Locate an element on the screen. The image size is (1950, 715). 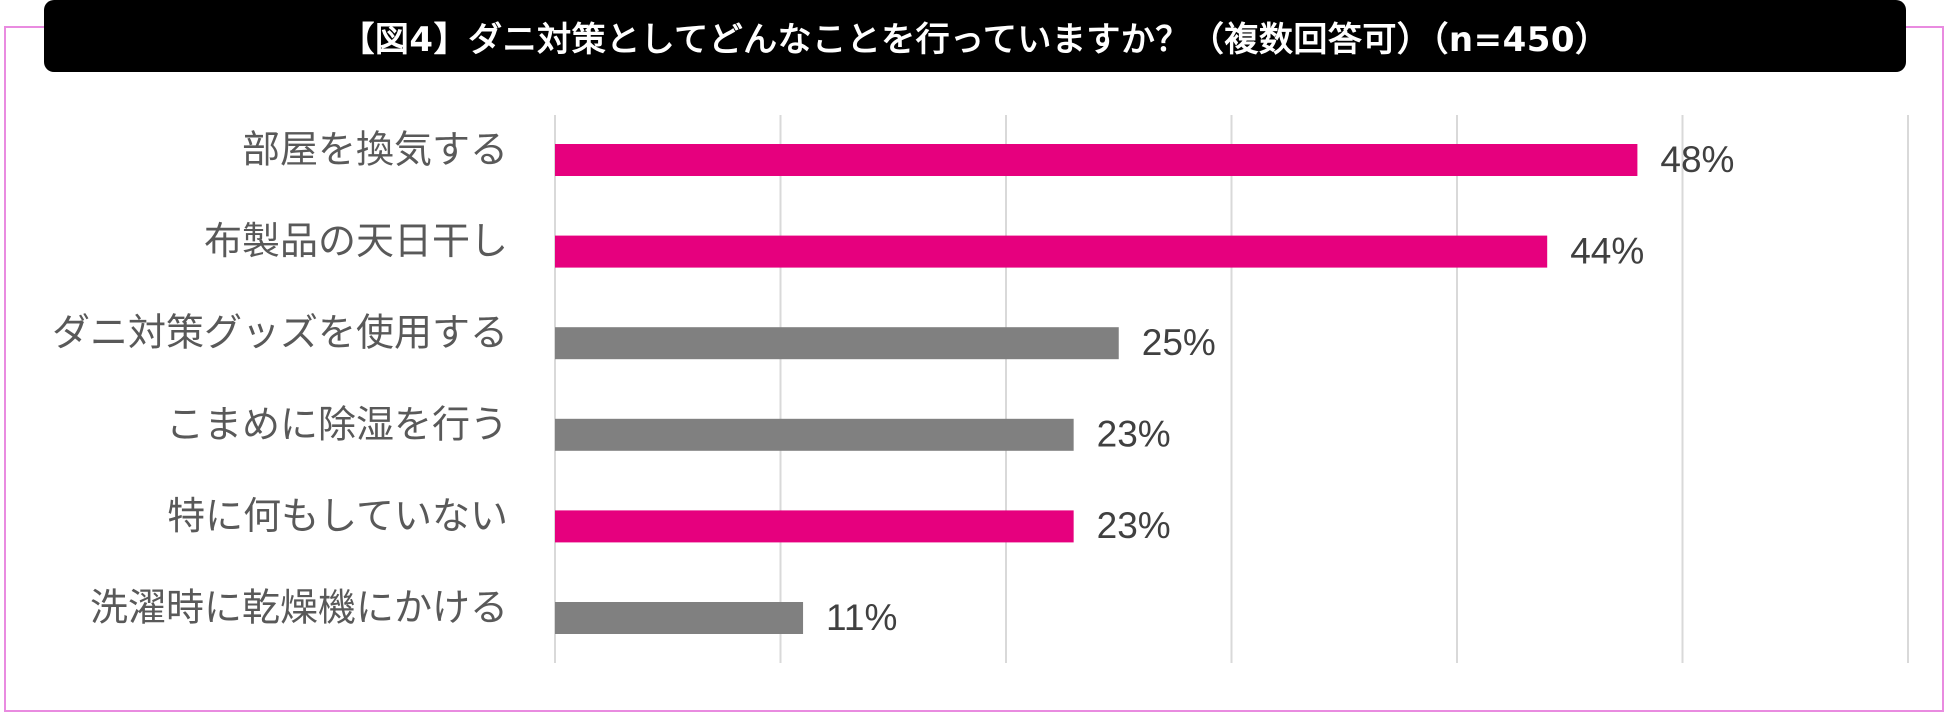
chart-title-text: 【図4】ダニ対策としてどんなことを行っていますか？（複数回答可）（n=450） is located at coordinates (975, 39).